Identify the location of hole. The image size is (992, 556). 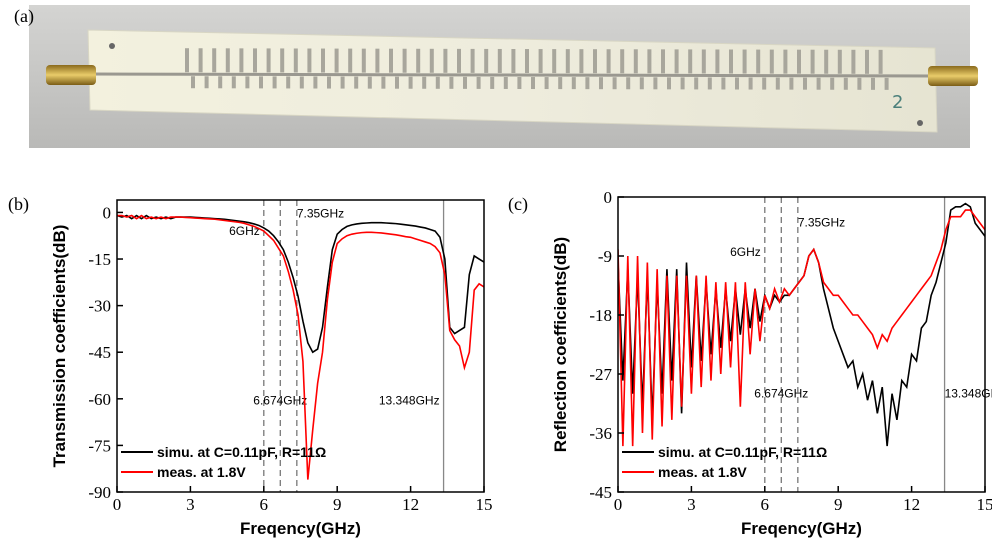
(920, 123).